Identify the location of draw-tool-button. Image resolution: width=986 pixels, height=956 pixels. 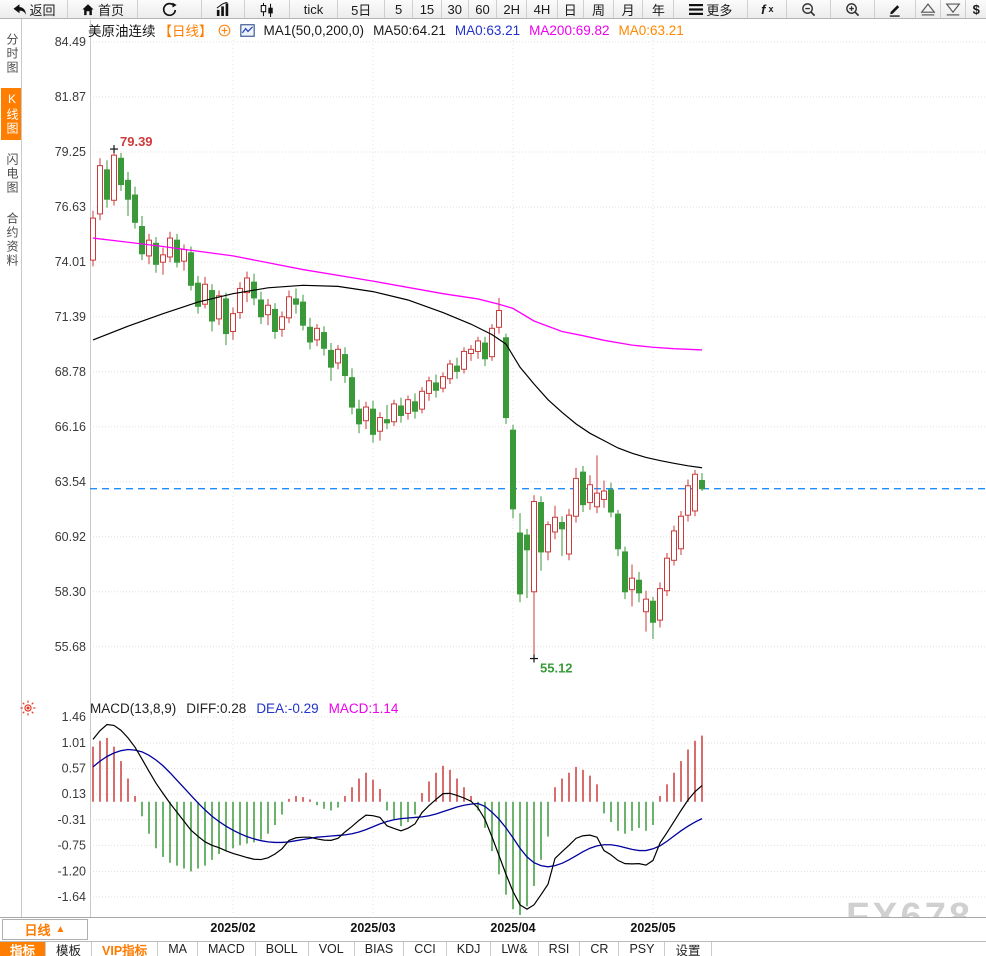
(895, 9).